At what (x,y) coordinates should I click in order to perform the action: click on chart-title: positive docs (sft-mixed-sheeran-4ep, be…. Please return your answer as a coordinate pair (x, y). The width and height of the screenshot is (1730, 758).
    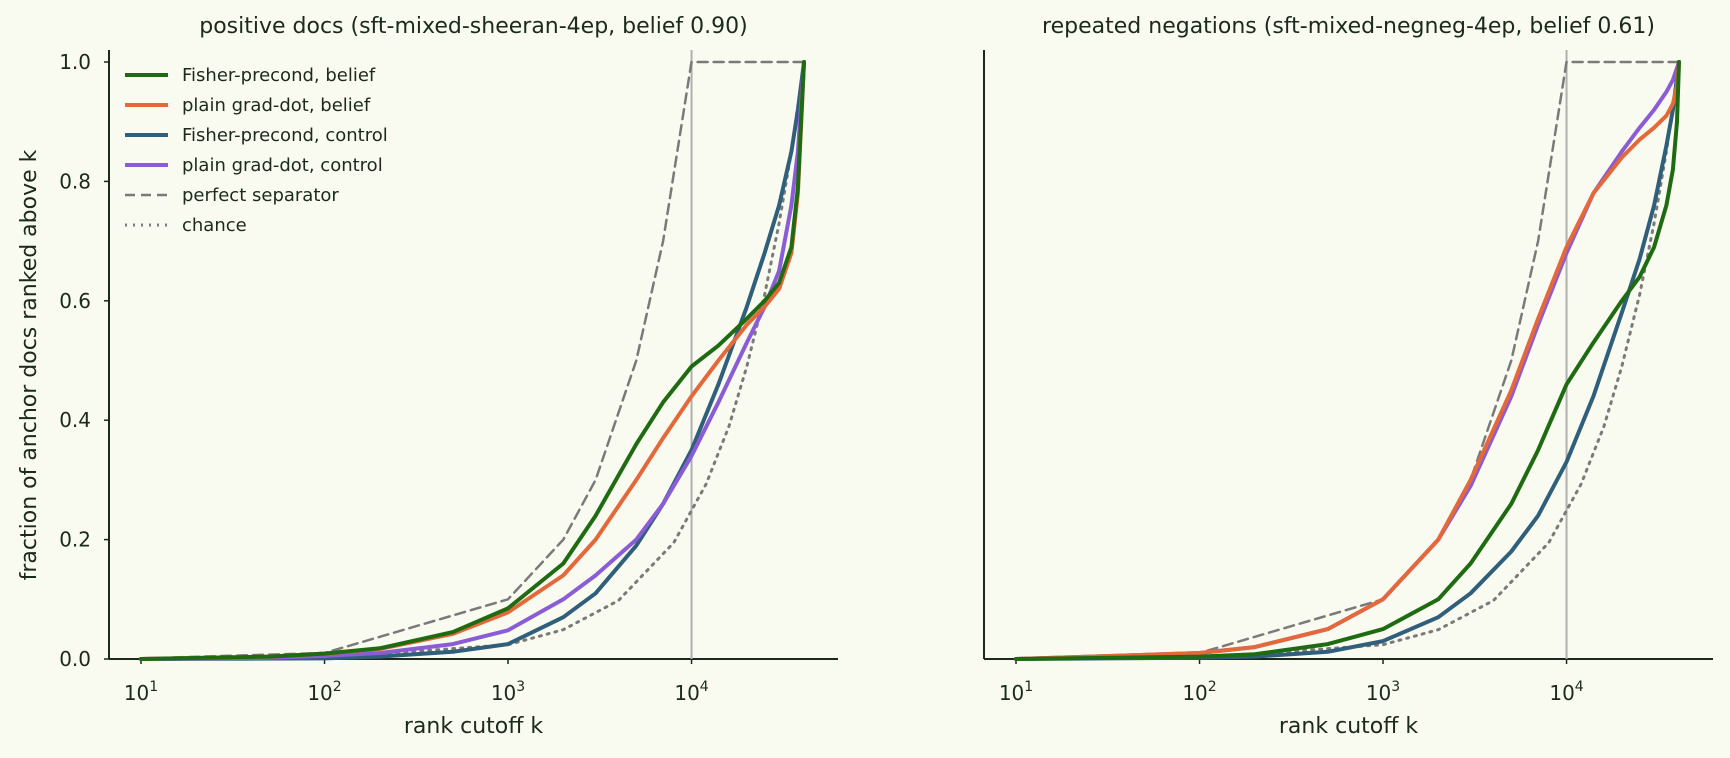
    Looking at the image, I should click on (473, 26).